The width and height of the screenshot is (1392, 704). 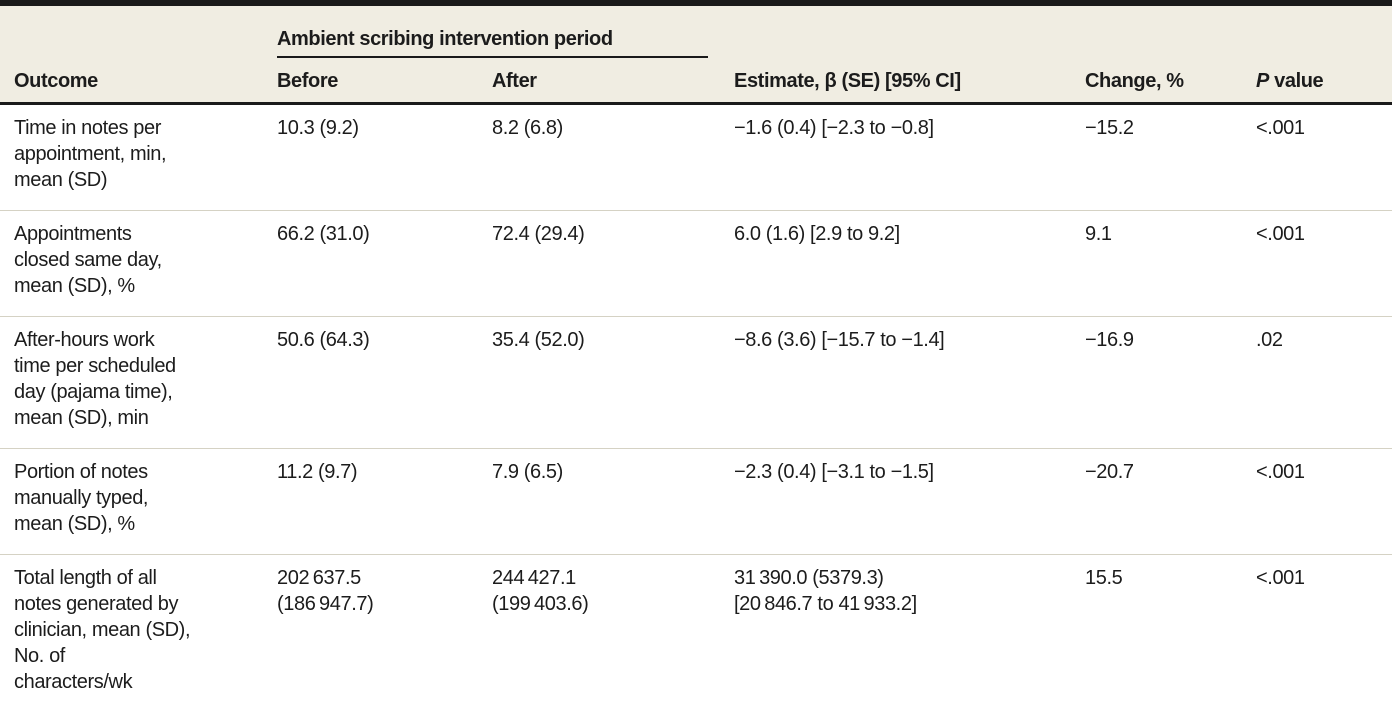 I want to click on estimate-cell: 6.0 (1.6) [2.9 to 9.2], so click(x=817, y=233).